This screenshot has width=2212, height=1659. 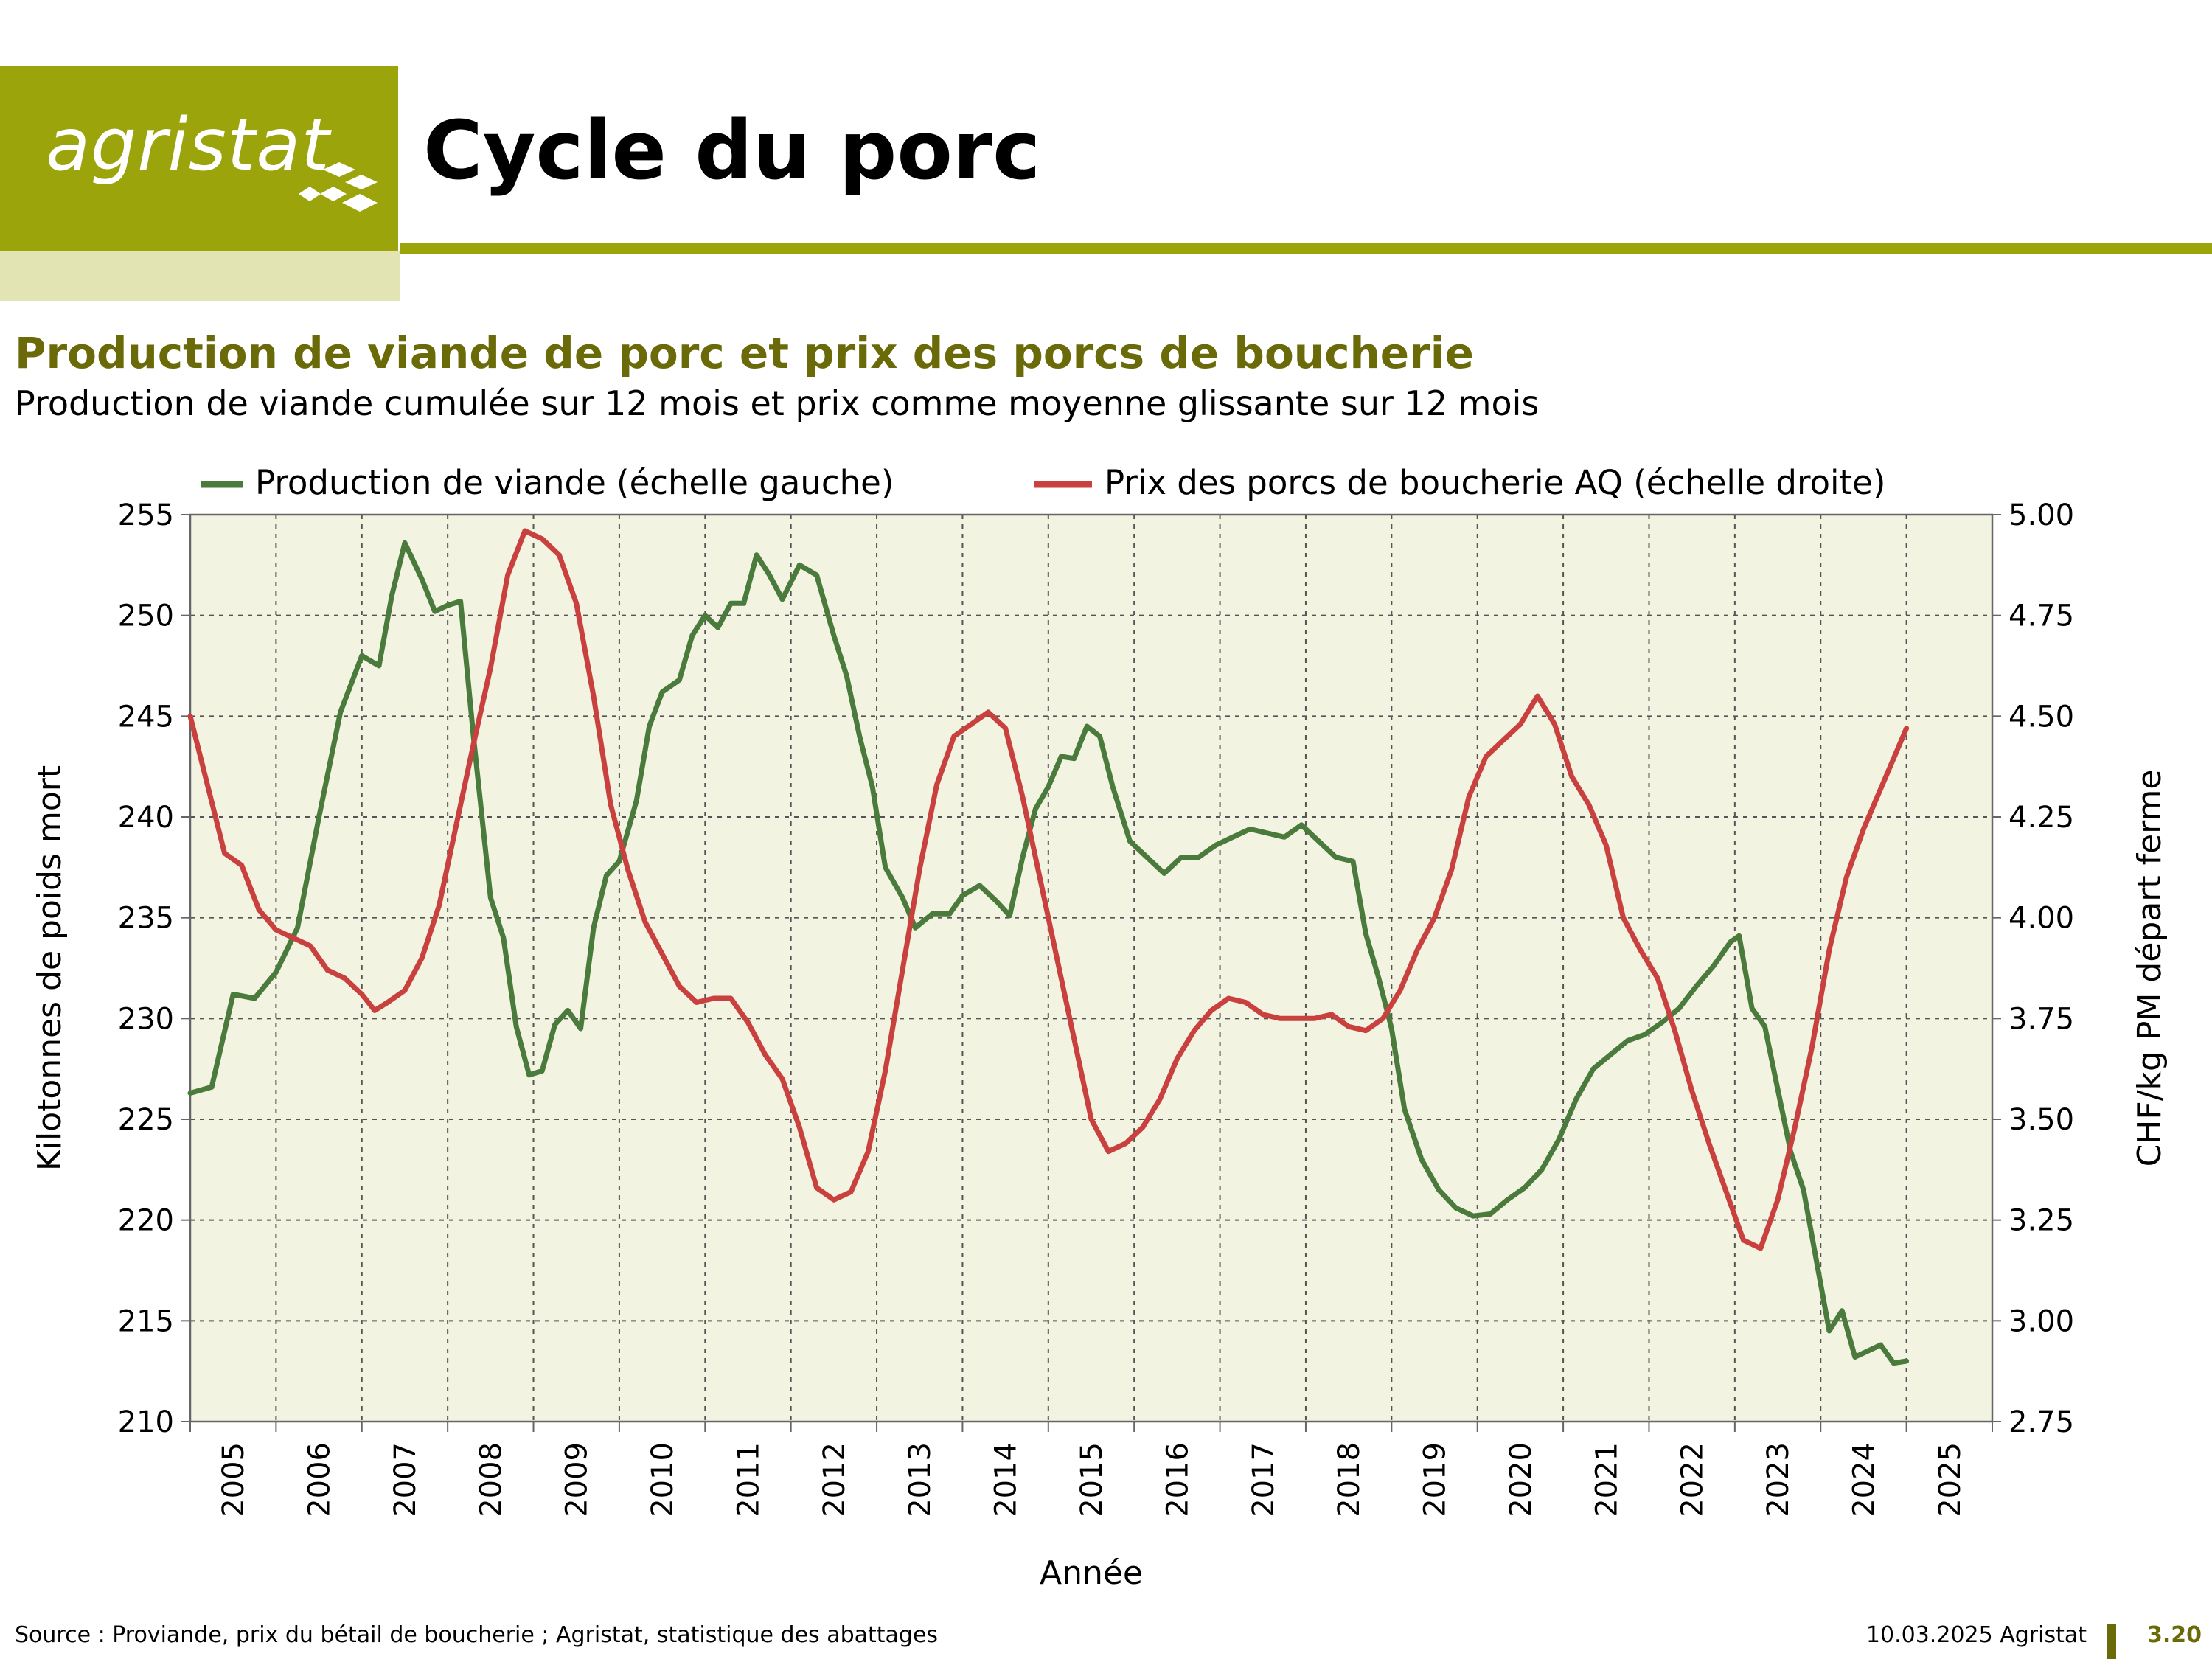 I want to click on x-tick-label: 2006, so click(x=320, y=1479).